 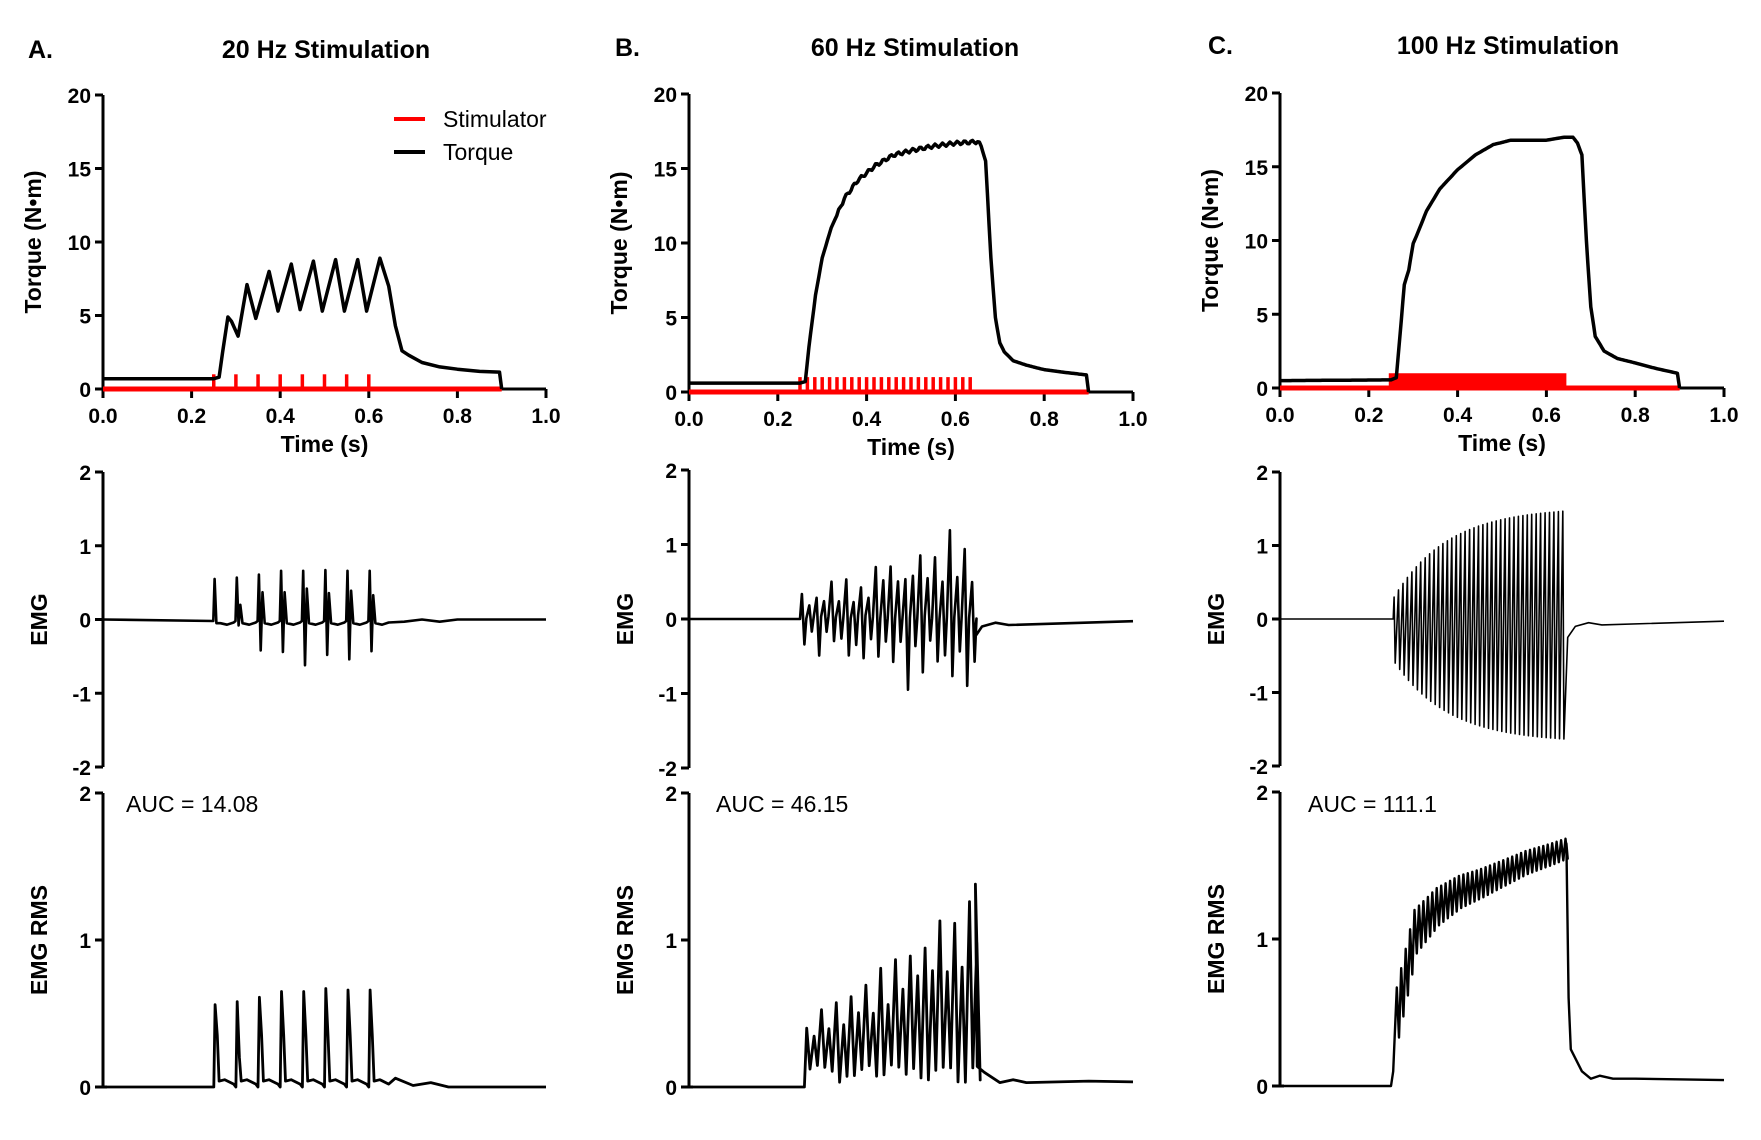 What do you see at coordinates (39, 940) in the screenshot?
I see `emg-rms-a-y-axis-label: EMG RMS` at bounding box center [39, 940].